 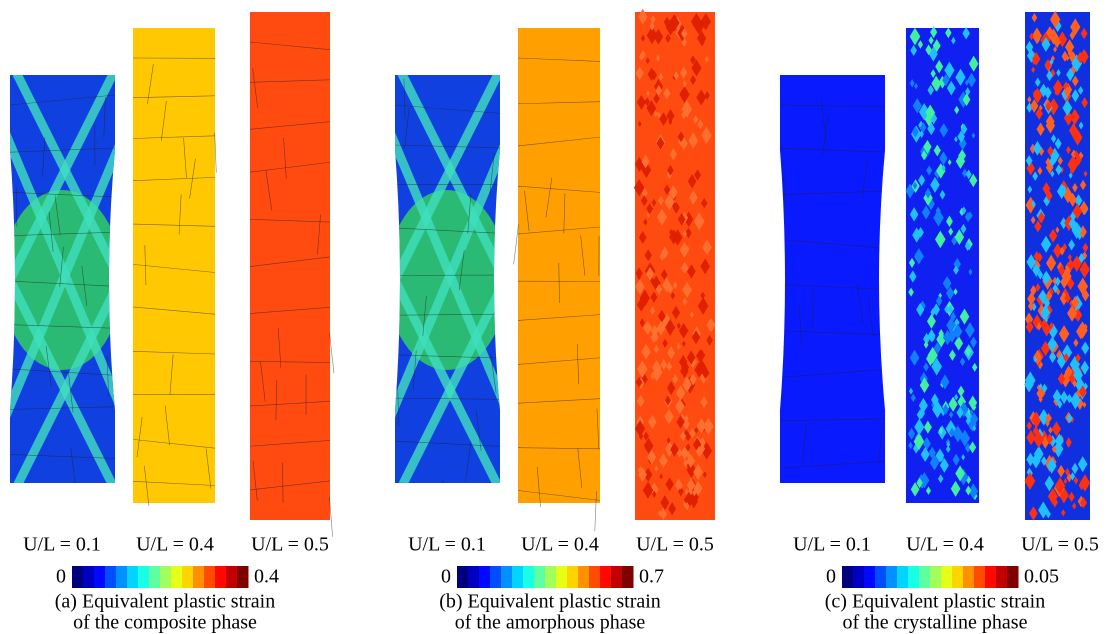 I want to click on specimen, so click(x=290, y=266).